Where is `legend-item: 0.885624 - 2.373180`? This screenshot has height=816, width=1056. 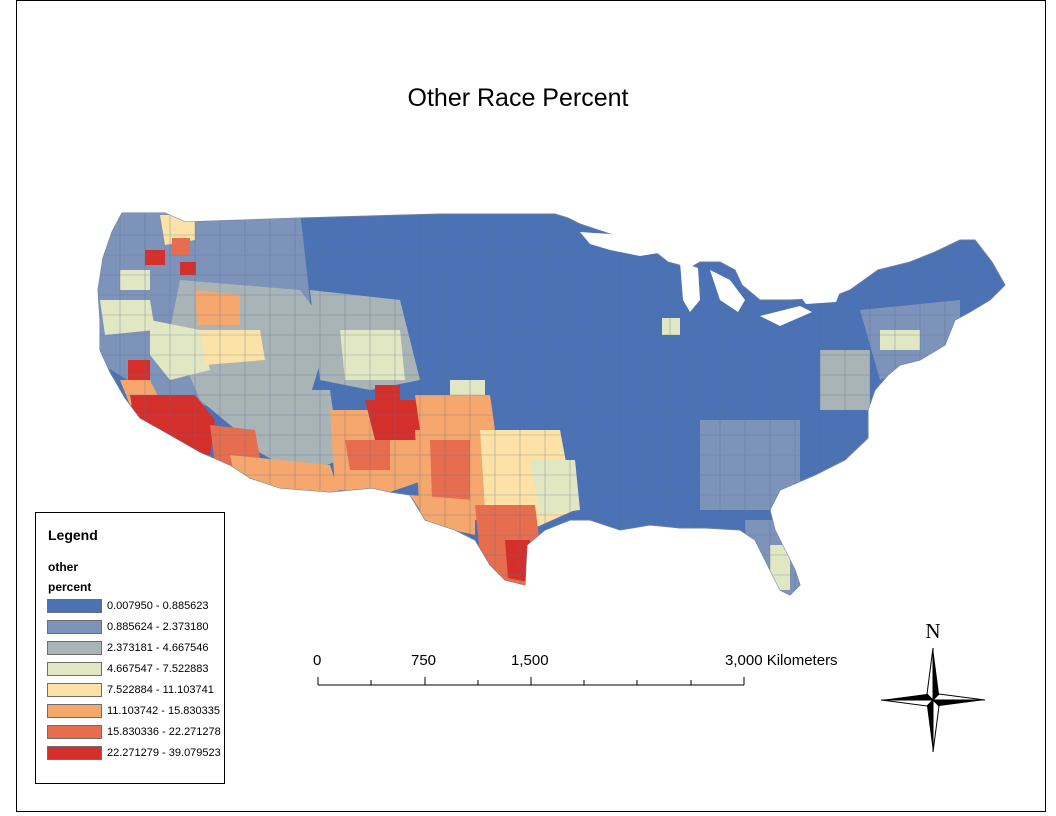
legend-item: 0.885624 - 2.373180 is located at coordinates (136, 628).